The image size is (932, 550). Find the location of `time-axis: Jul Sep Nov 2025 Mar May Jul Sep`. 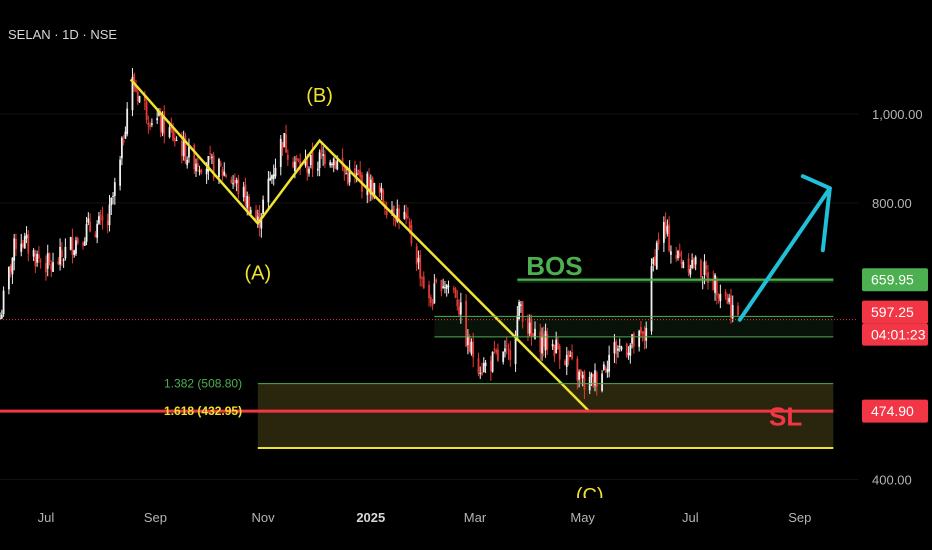

time-axis: Jul Sep Nov 2025 Mar May Jul Sep is located at coordinates (466, 524).